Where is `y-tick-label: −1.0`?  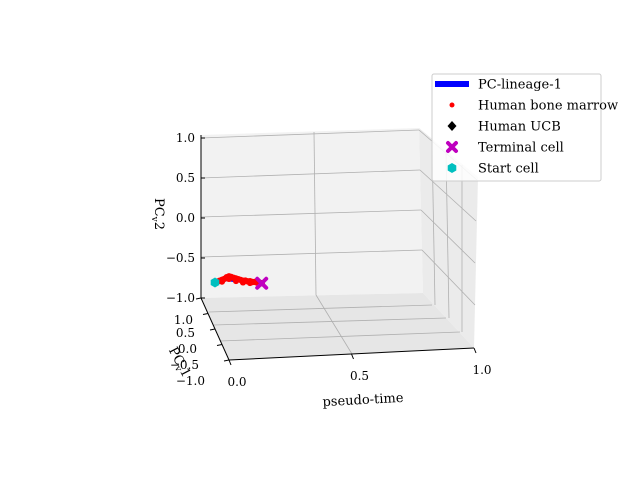 y-tick-label: −1.0 is located at coordinates (190, 381).